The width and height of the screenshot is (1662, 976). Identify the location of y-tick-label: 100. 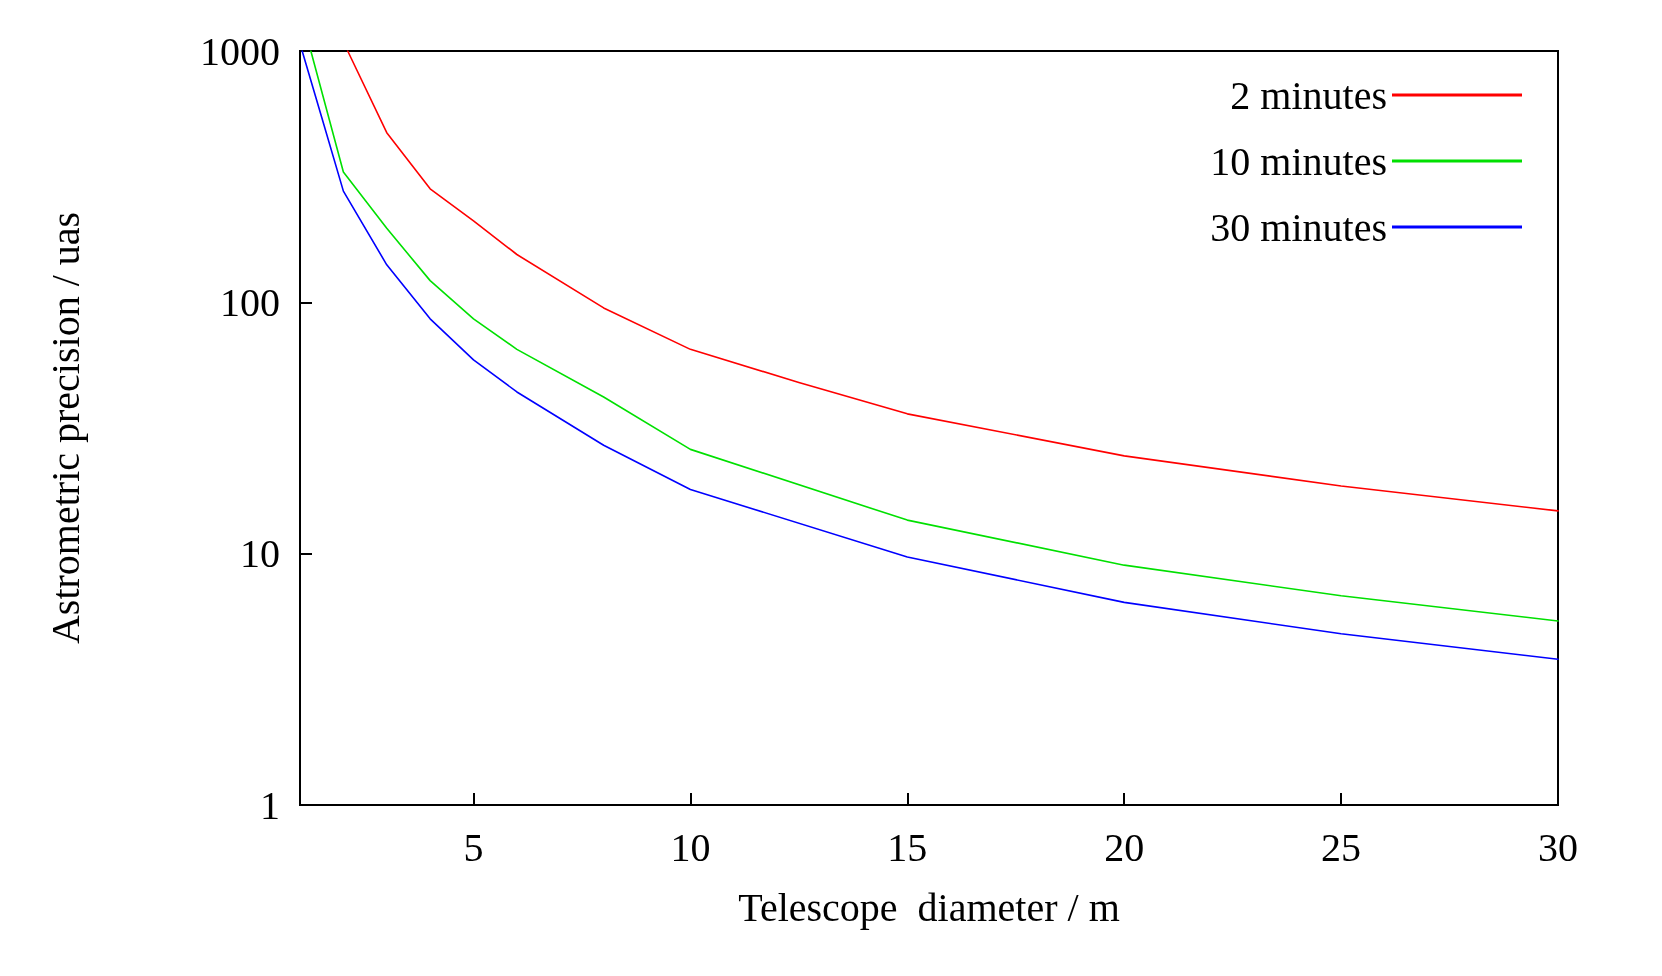
(250, 302).